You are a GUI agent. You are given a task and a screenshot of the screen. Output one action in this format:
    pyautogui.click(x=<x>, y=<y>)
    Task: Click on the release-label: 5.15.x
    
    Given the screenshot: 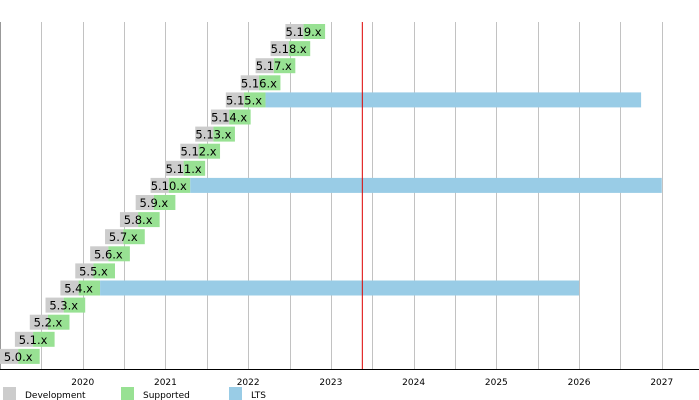 What is the action you would take?
    pyautogui.click(x=244, y=100)
    